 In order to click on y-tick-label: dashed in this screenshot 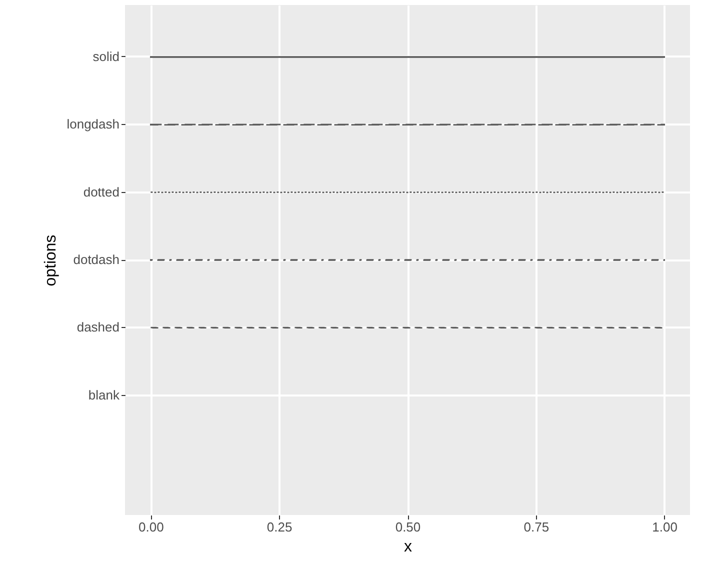, I will do `click(98, 327)`.